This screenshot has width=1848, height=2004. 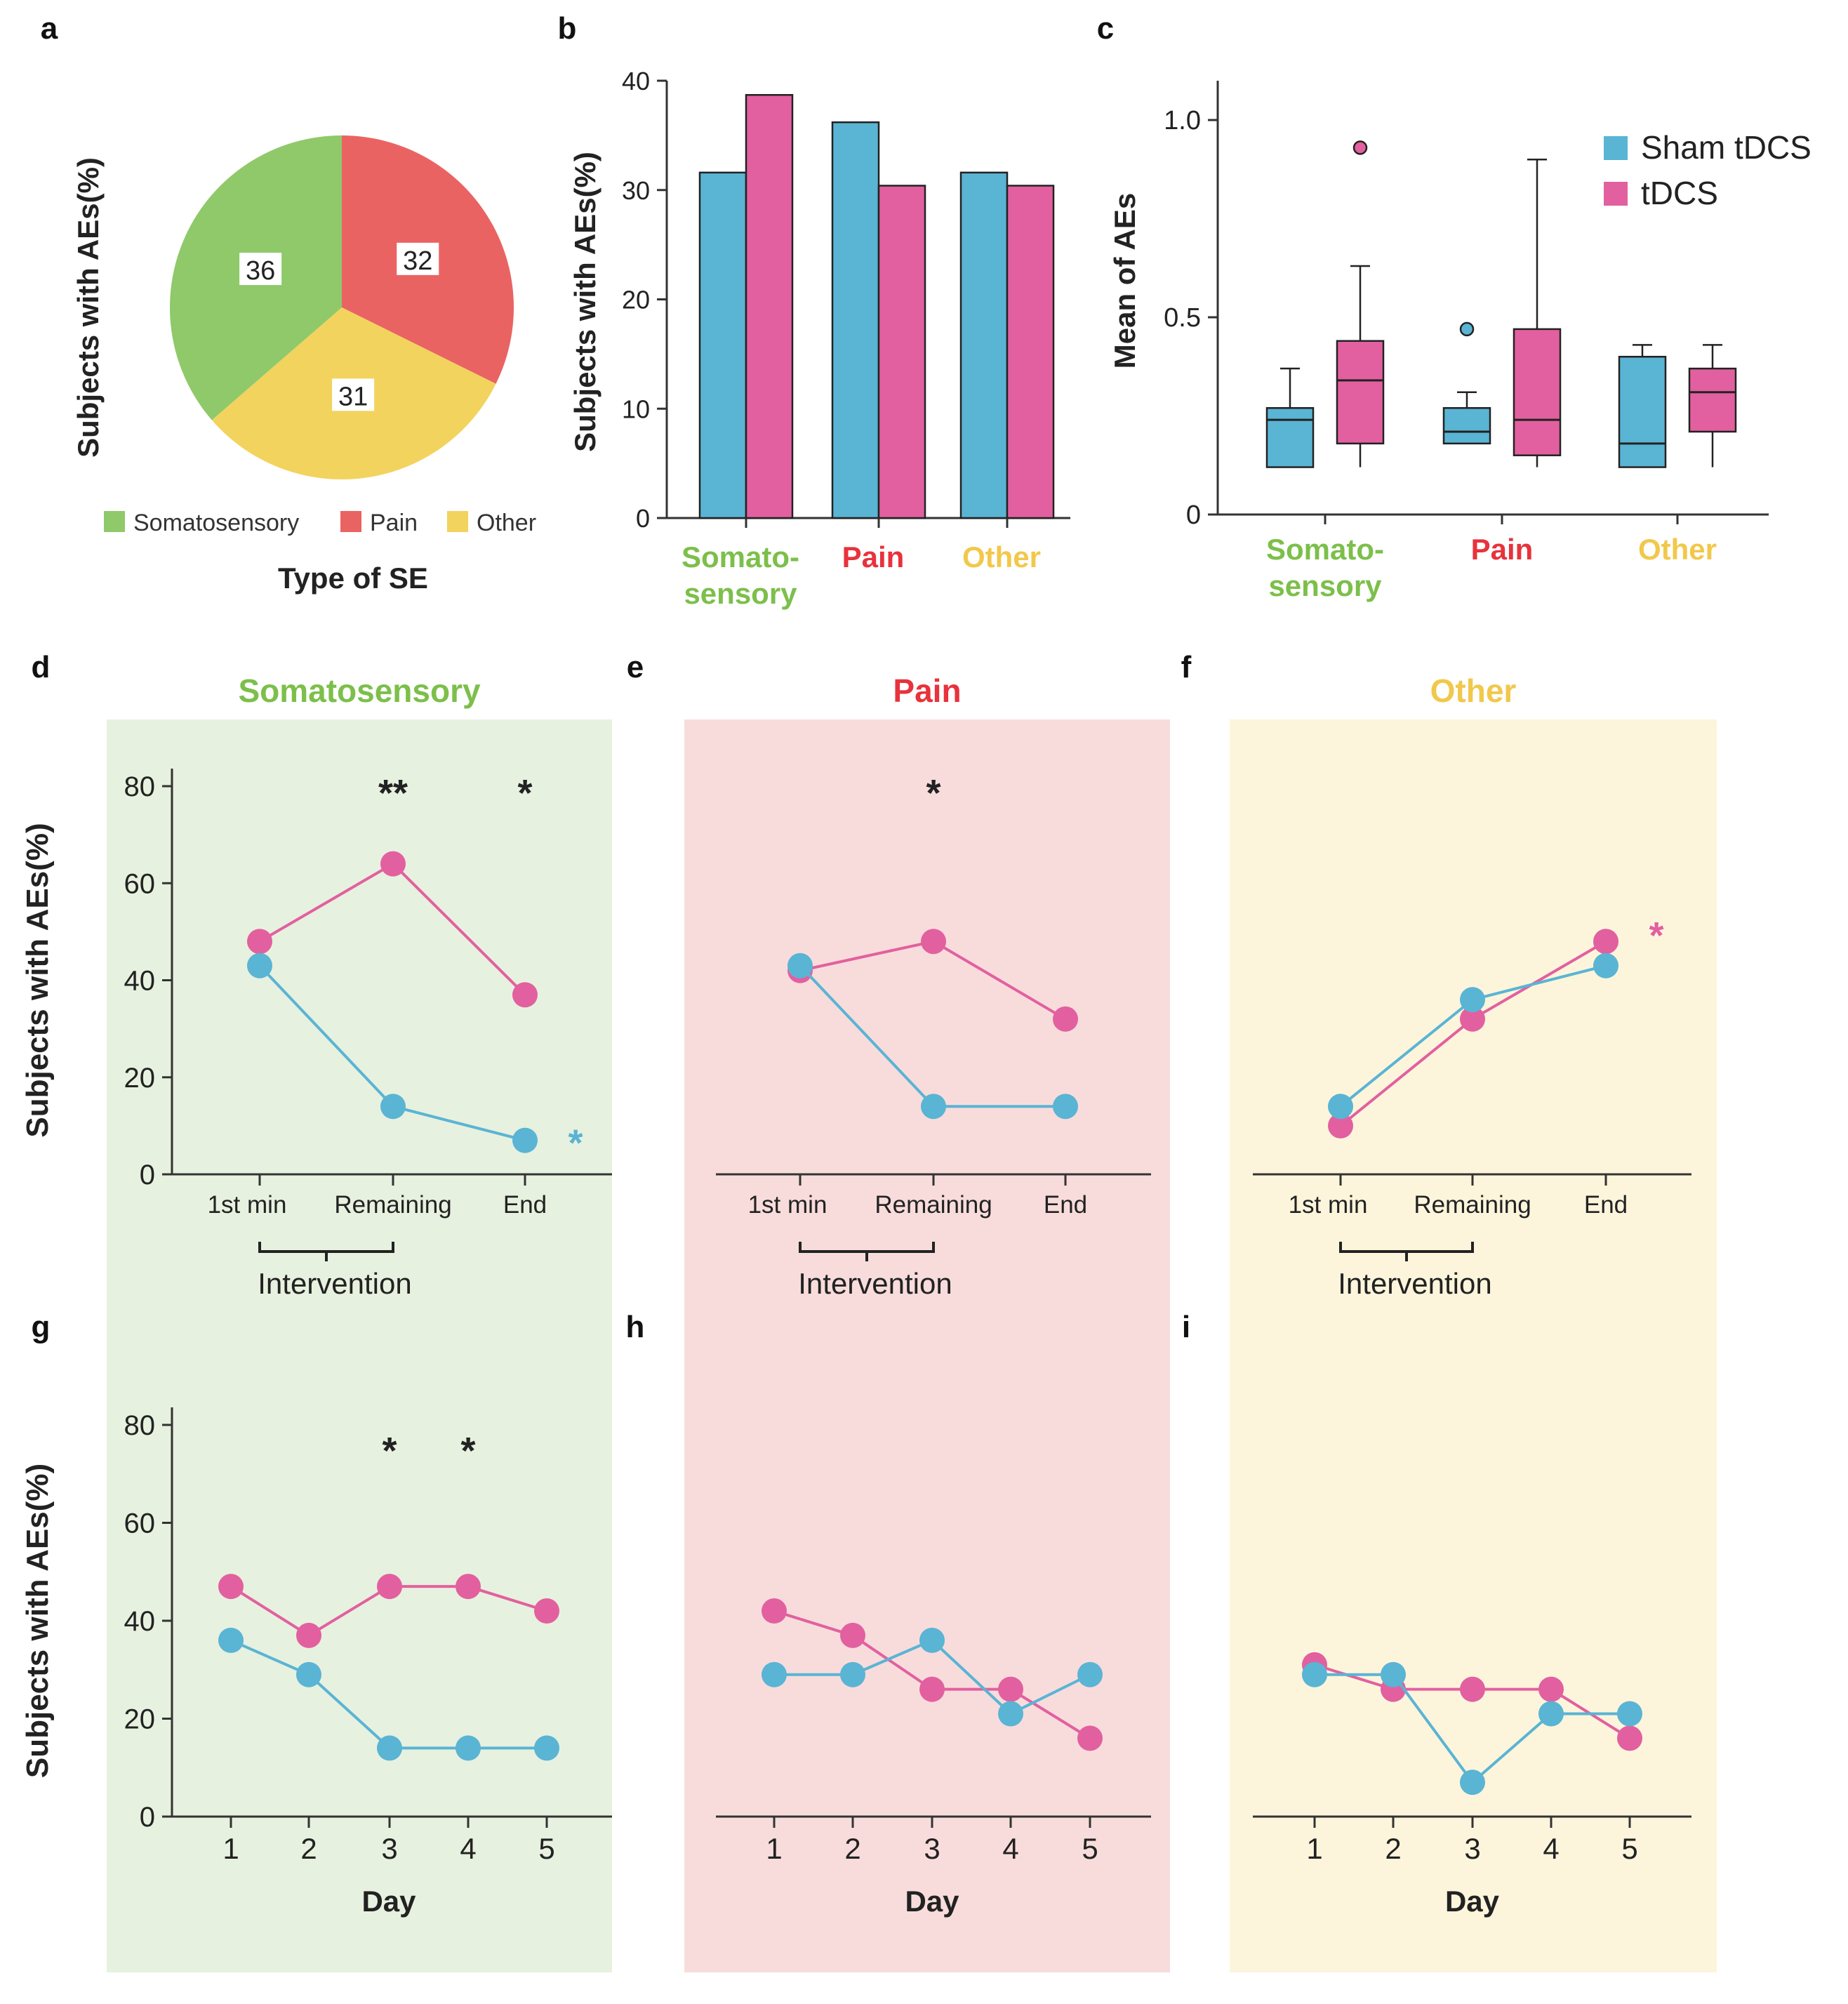 What do you see at coordinates (1473, 690) in the screenshot?
I see `panel-title: Other` at bounding box center [1473, 690].